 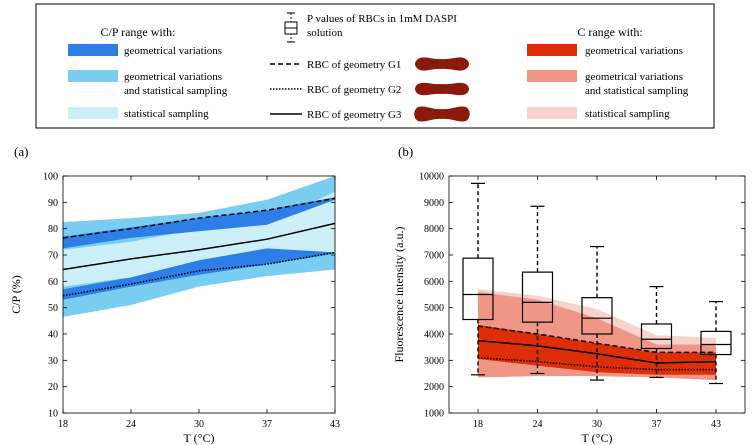 I want to click on series-line-g1, so click(x=199, y=218).